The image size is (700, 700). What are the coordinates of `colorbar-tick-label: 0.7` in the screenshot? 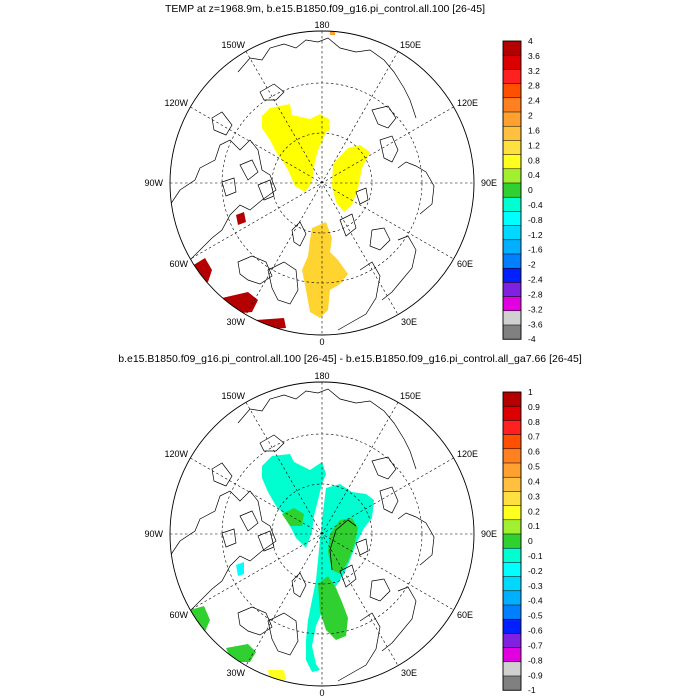 It's located at (534, 437).